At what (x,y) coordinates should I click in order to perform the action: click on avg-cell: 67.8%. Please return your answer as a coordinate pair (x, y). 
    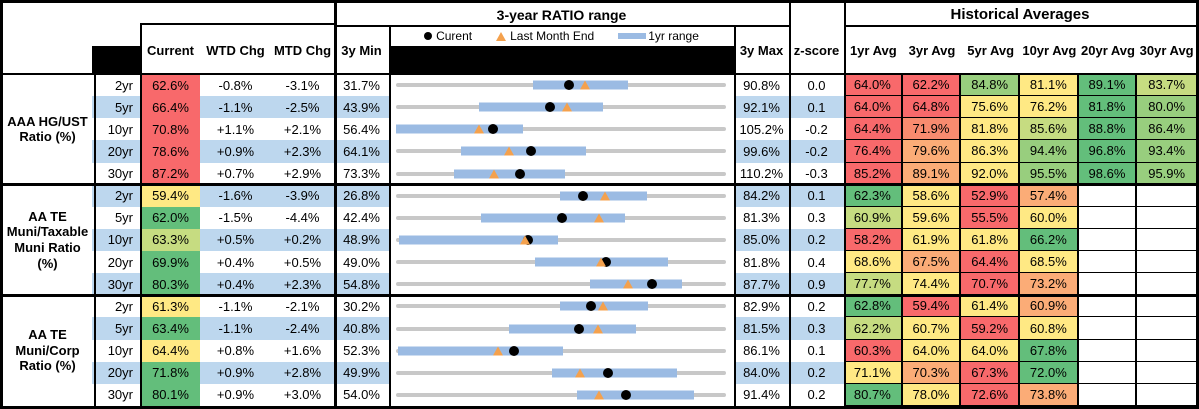
    Looking at the image, I should click on (1049, 350).